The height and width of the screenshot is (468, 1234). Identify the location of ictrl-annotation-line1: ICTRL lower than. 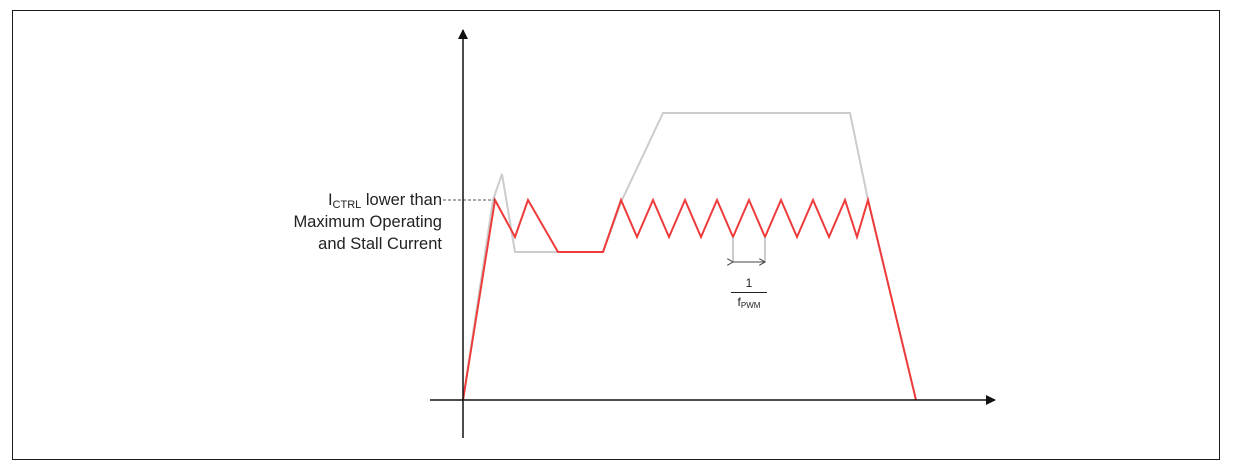
(367, 200).